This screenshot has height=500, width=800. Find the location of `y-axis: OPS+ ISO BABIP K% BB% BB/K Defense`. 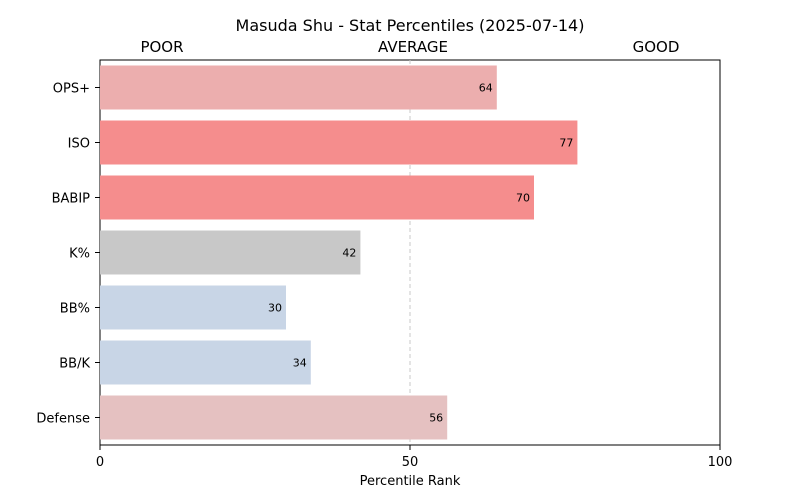

y-axis: OPS+ ISO BABIP K% BB% BB/K Defense is located at coordinates (68, 254).